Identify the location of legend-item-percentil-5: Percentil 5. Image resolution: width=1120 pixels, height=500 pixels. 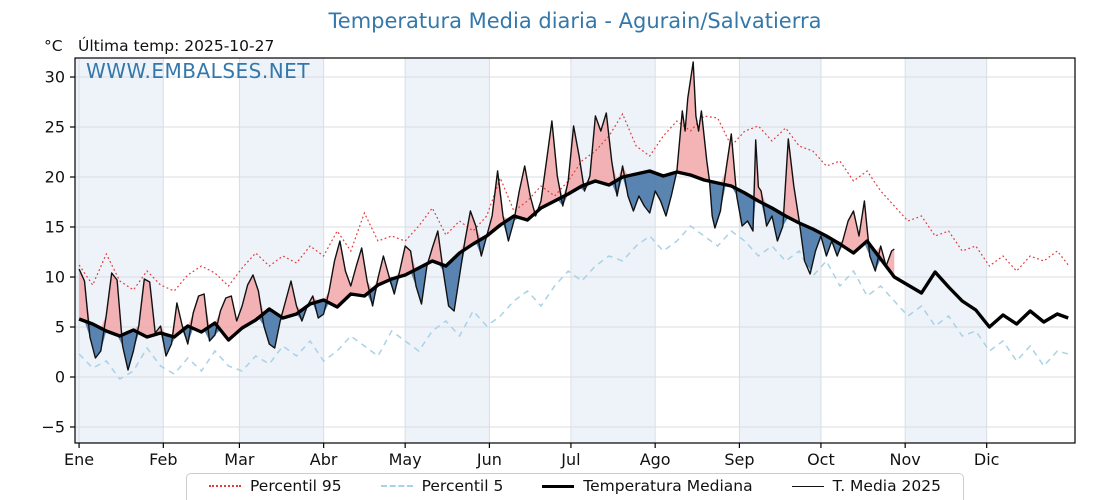
(442, 488).